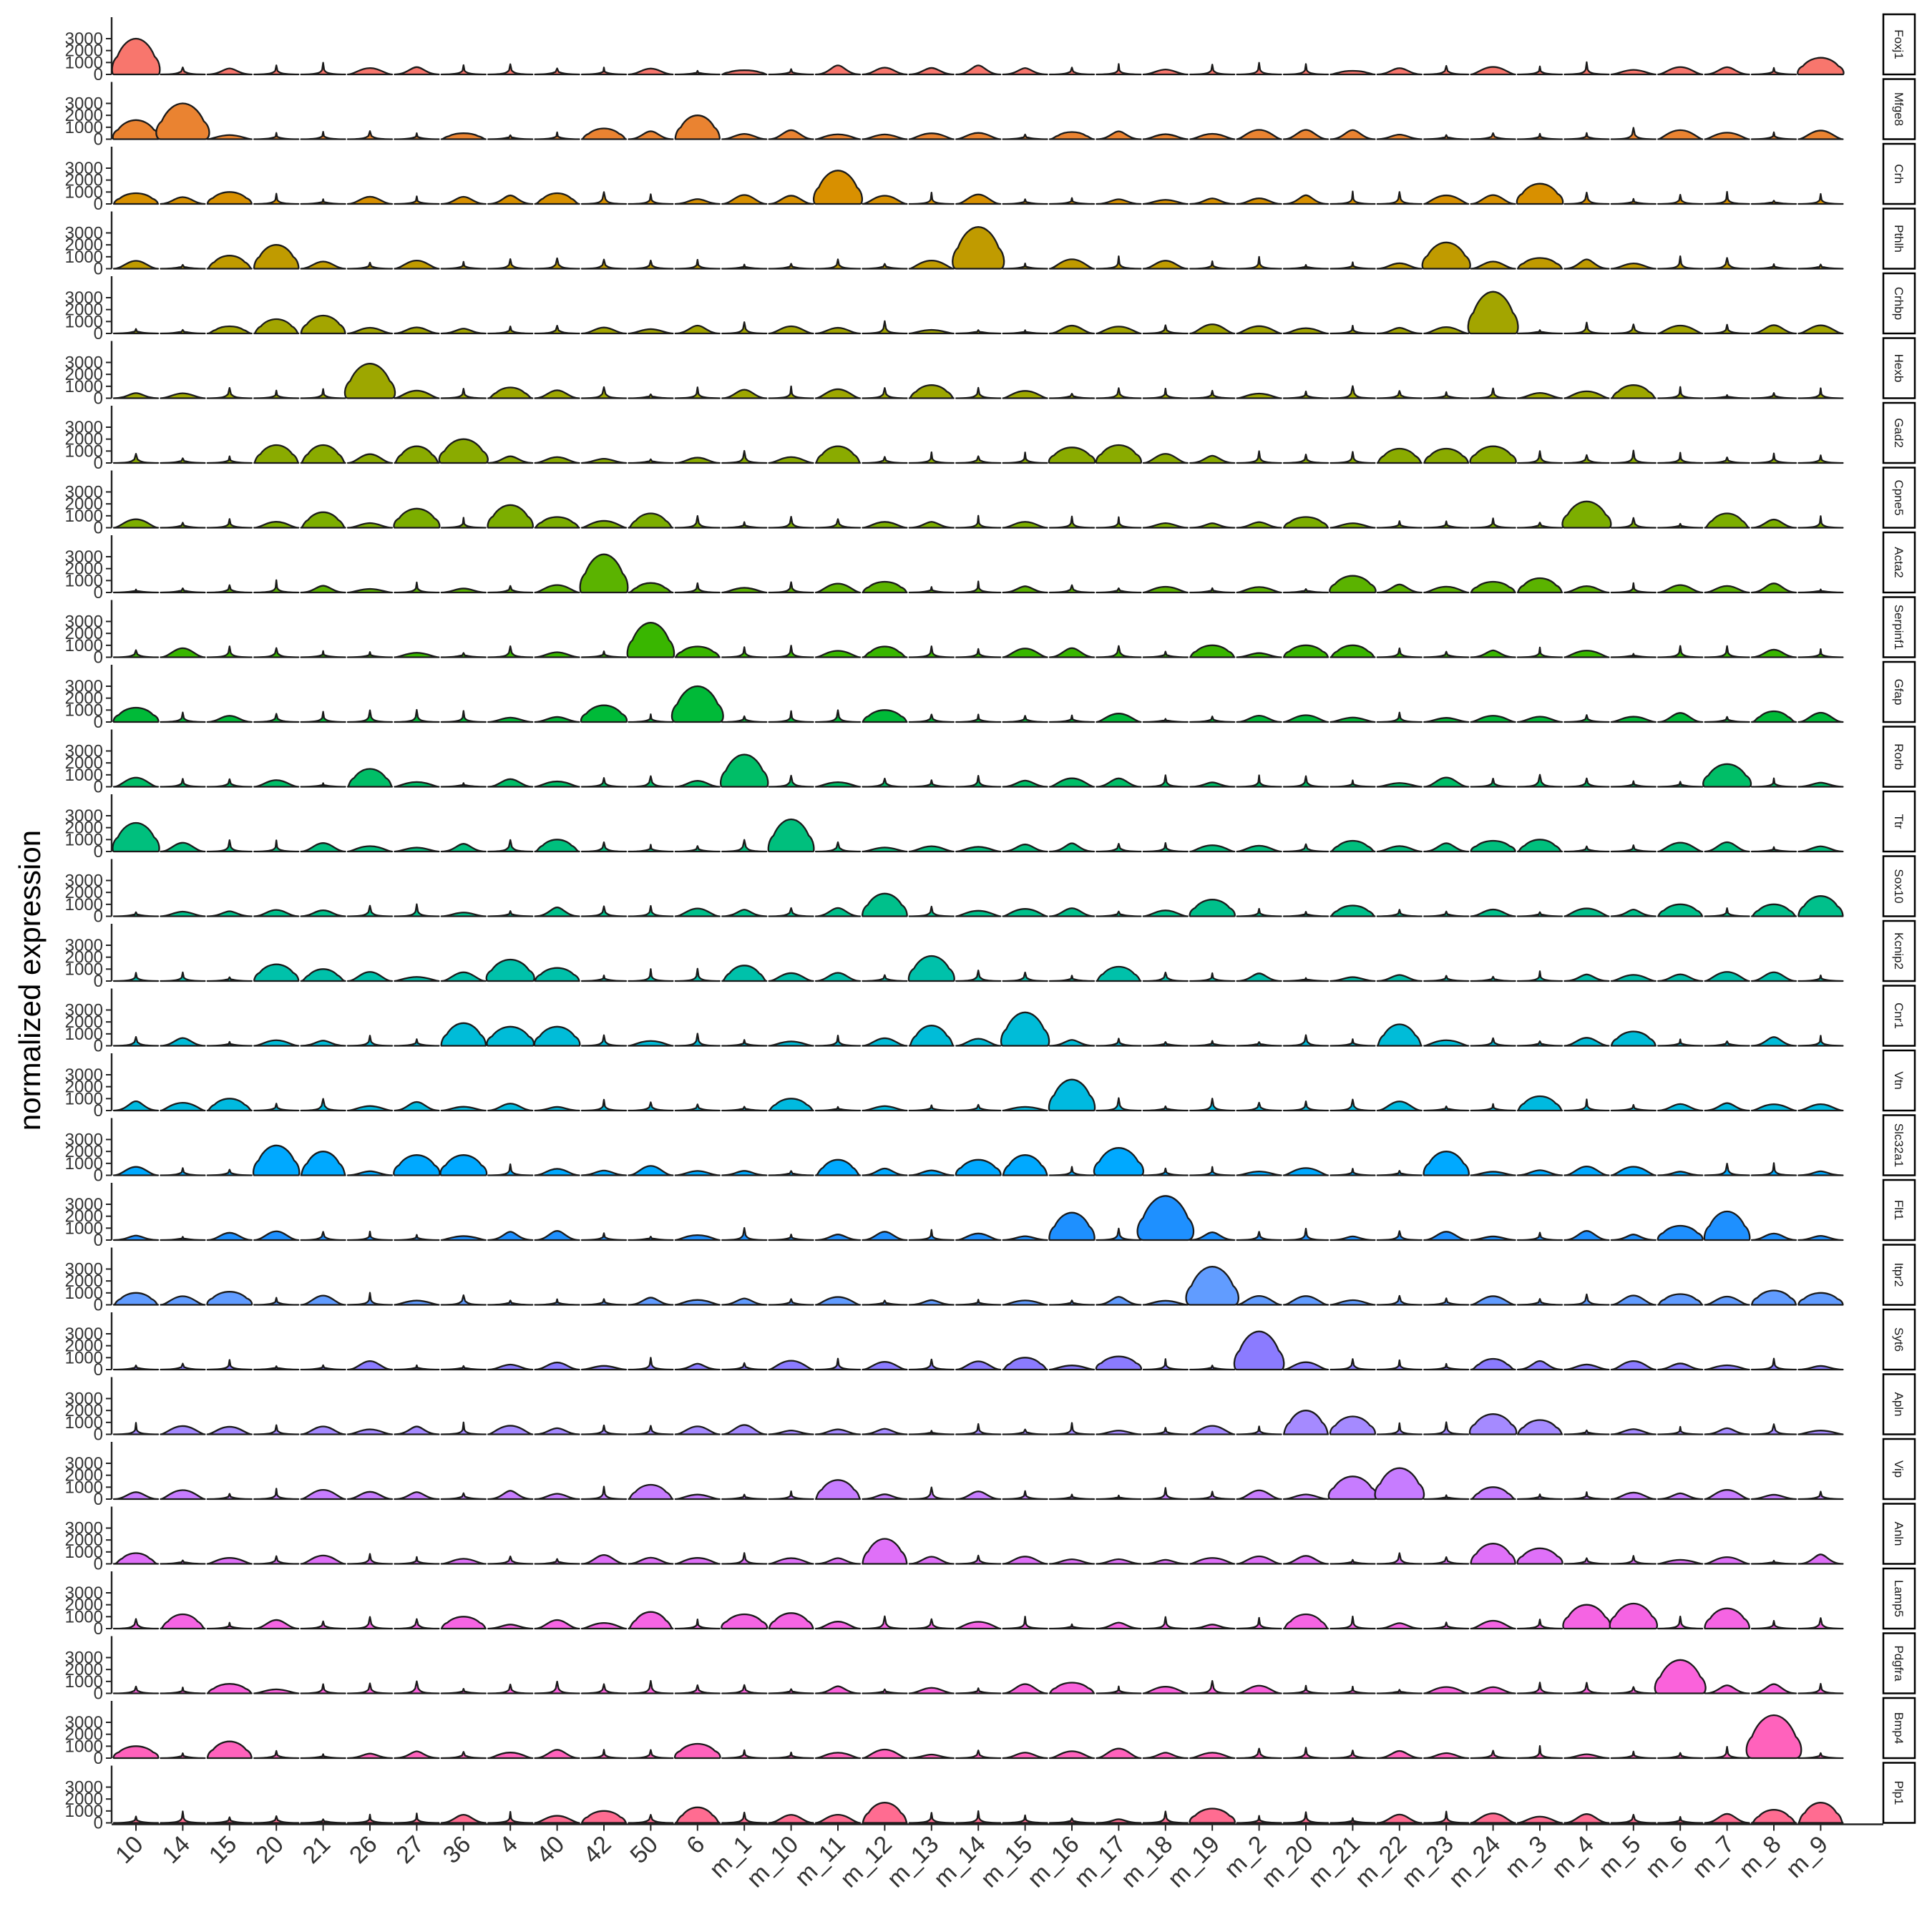  I want to click on strip-label-cpne5: Cpne5, so click(1899, 497).